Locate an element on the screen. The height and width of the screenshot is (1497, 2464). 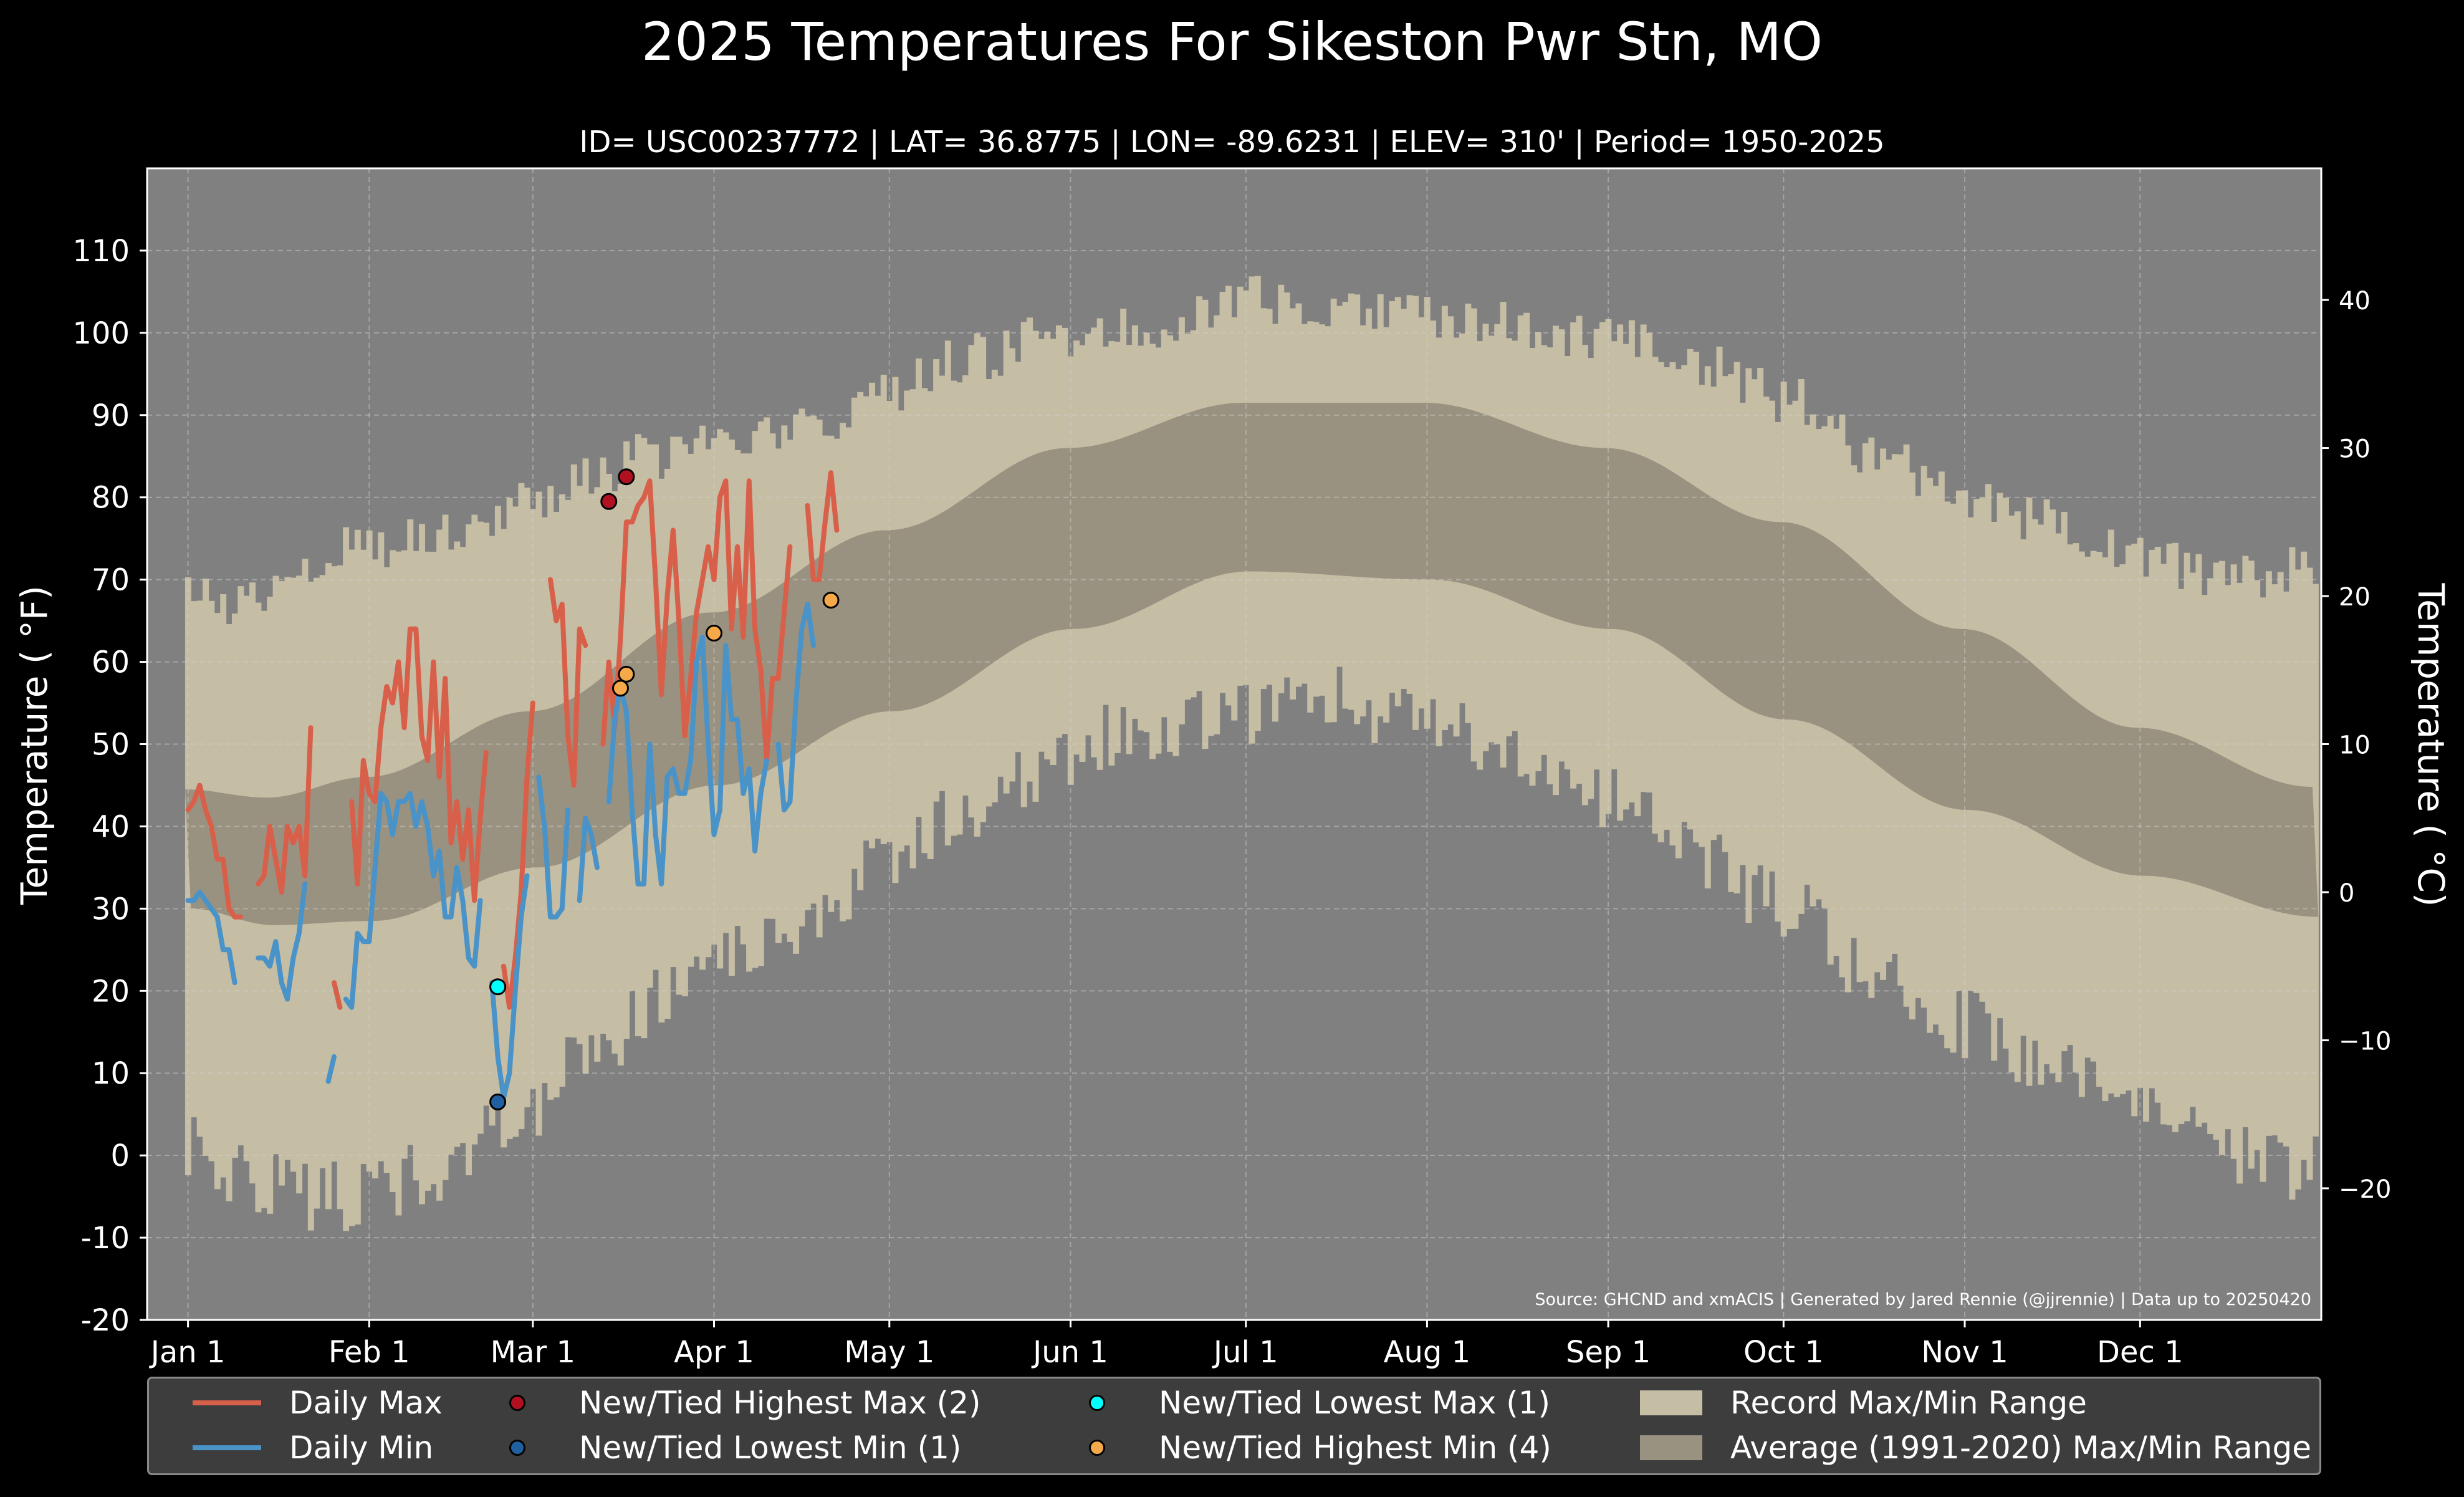
normal-range-swatch is located at coordinates (1671, 1447).